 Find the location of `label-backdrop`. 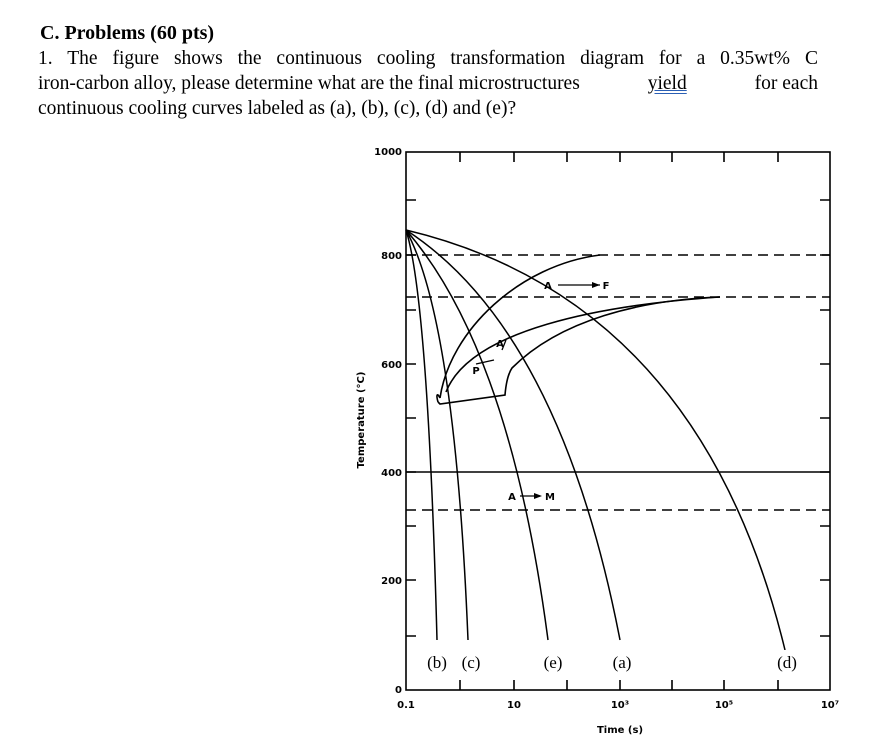

label-backdrop is located at coordinates (613, 663).